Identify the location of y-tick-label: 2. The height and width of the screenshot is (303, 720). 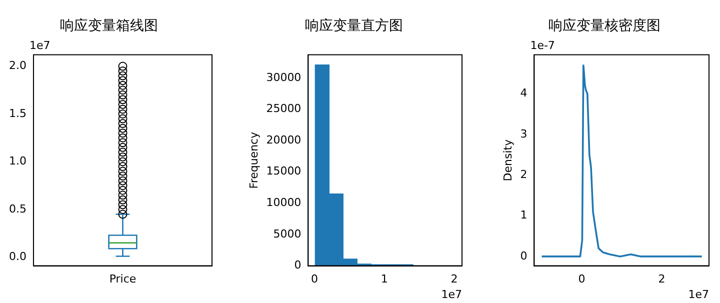
(524, 174).